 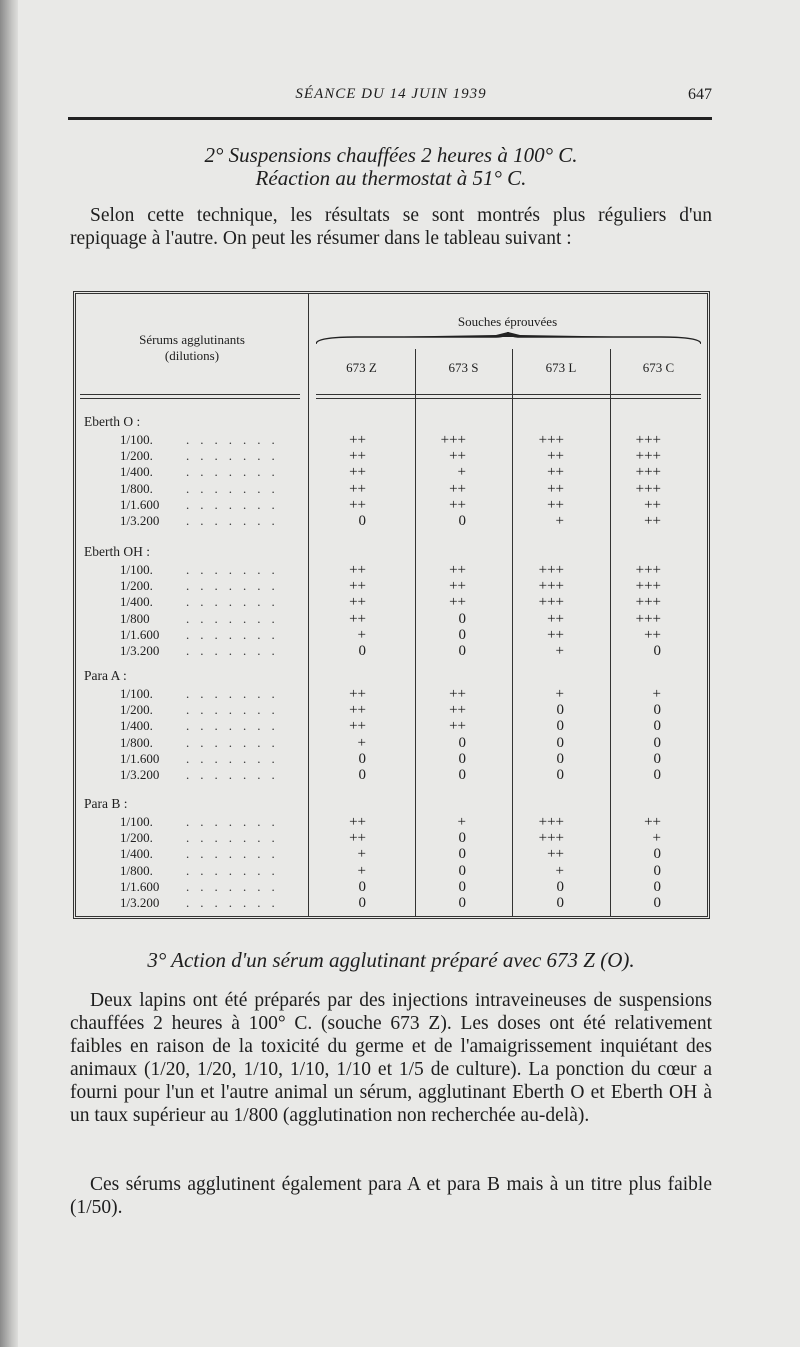 What do you see at coordinates (391, 570) in the screenshot?
I see `table-row: 1/100........ ++ ++ +++ +++` at bounding box center [391, 570].